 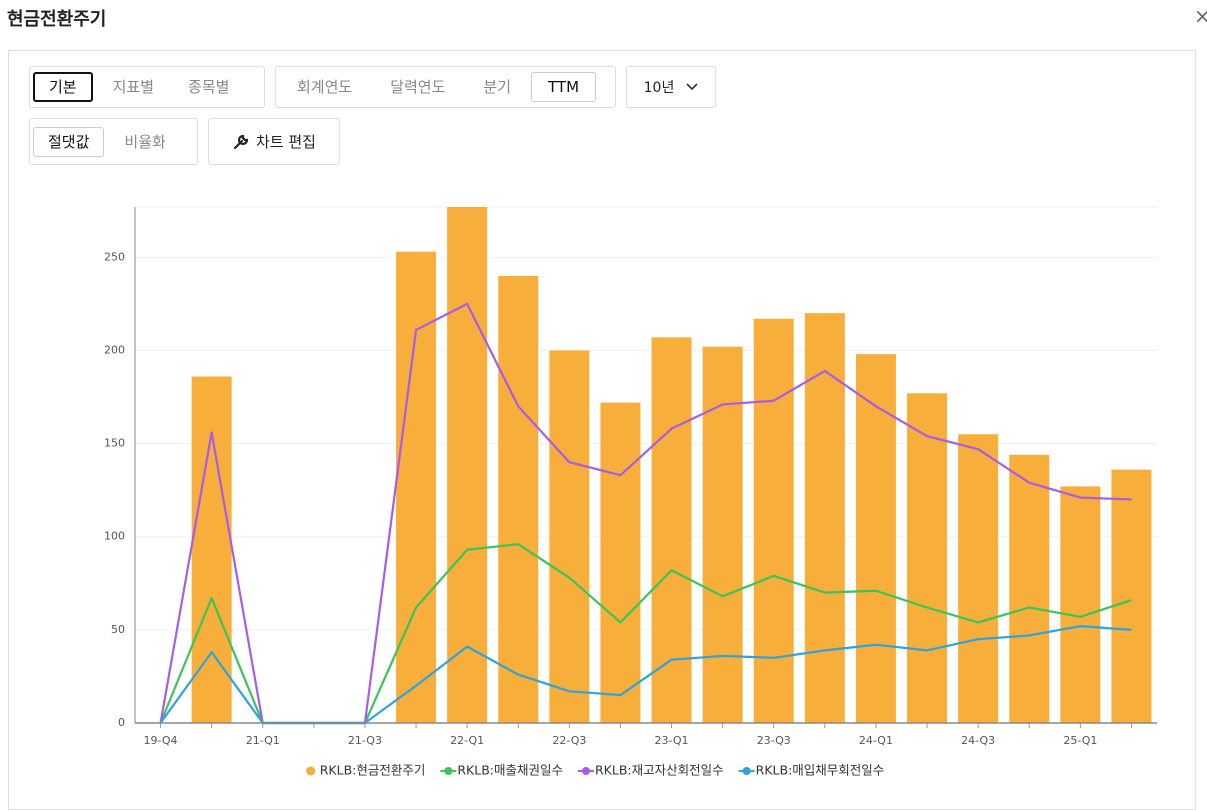 What do you see at coordinates (209, 87) in the screenshot?
I see `view-tab: 종목별` at bounding box center [209, 87].